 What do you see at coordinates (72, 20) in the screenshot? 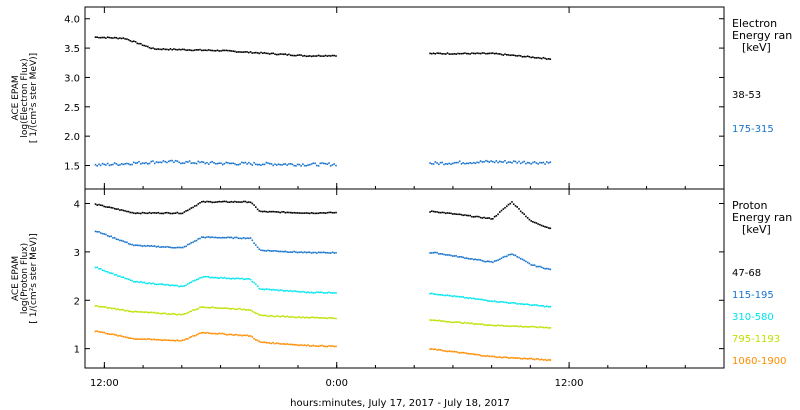
I see `y-tick-label: 4.0` at bounding box center [72, 20].